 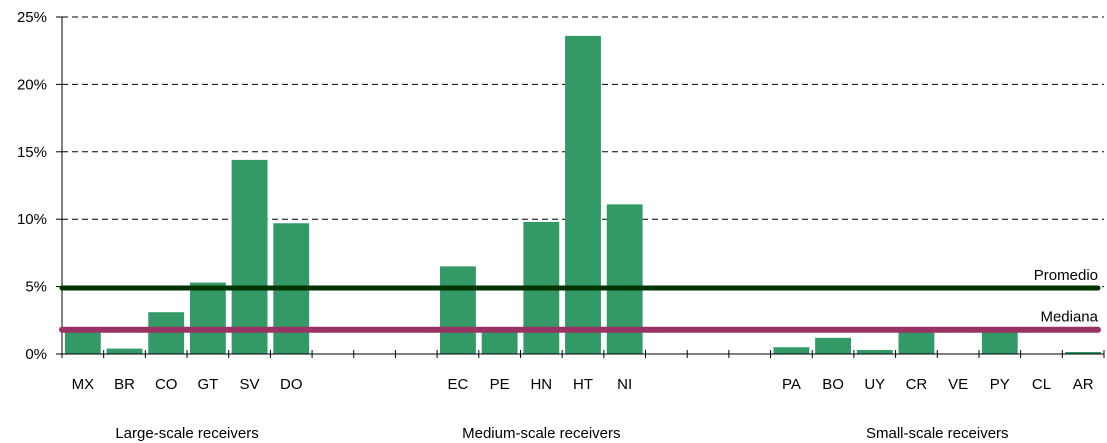 I want to click on x-tick-label: PE, so click(x=500, y=384).